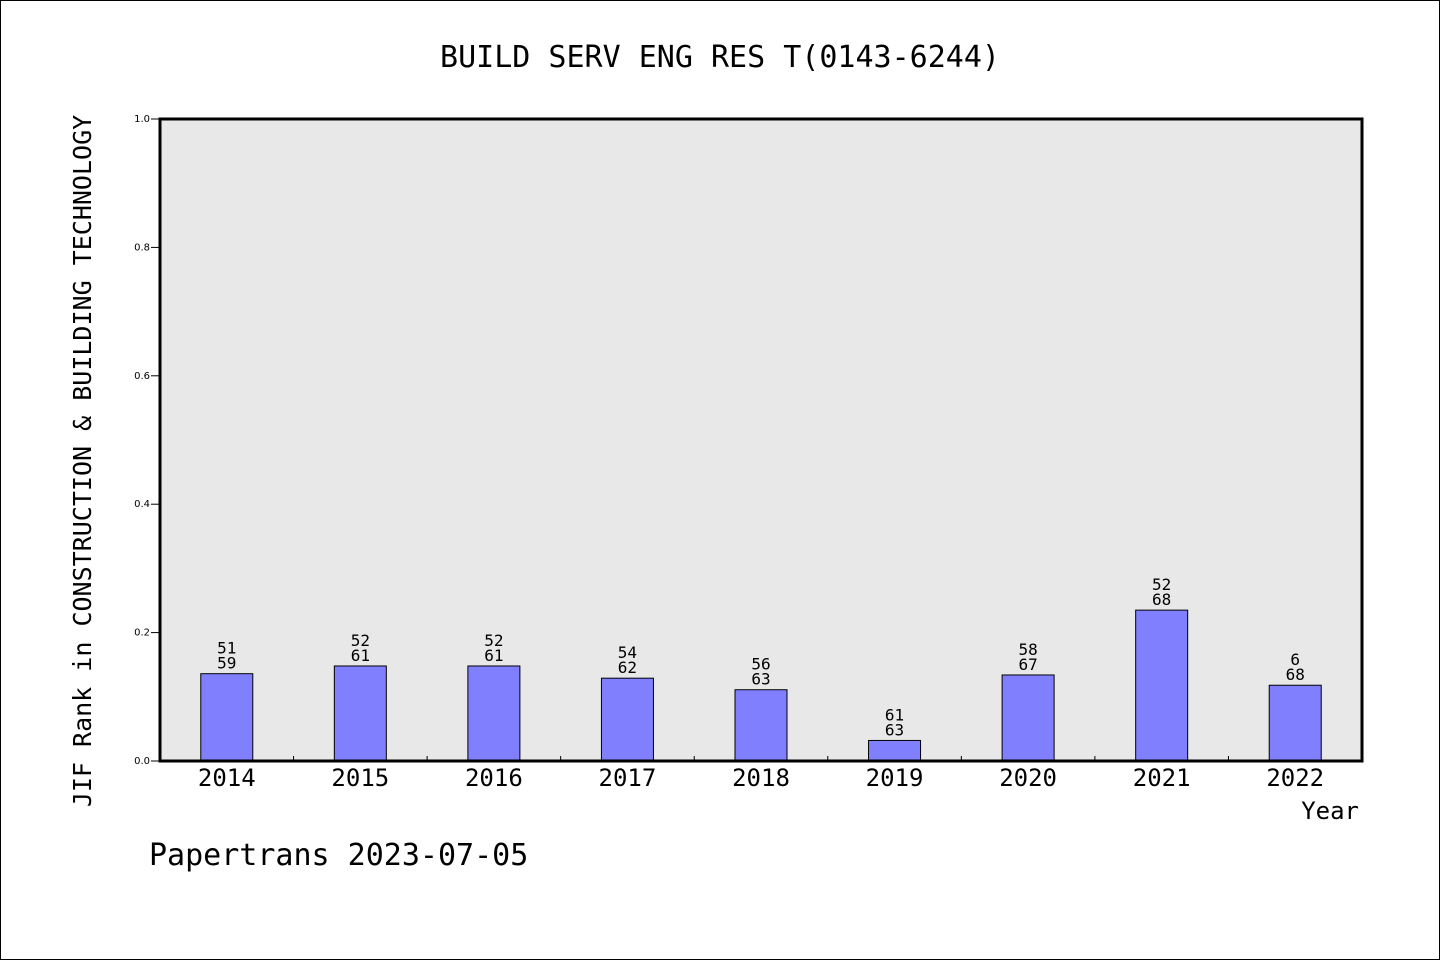  I want to click on x-tick-label: 2016, so click(494, 778).